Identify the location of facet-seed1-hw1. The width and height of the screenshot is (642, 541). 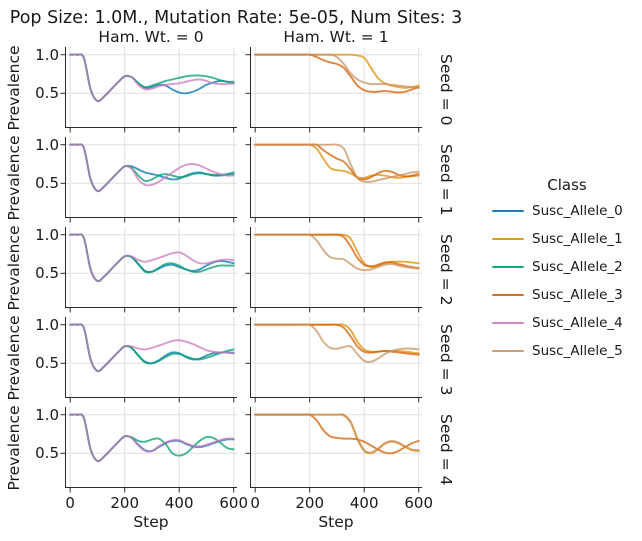
(333, 180).